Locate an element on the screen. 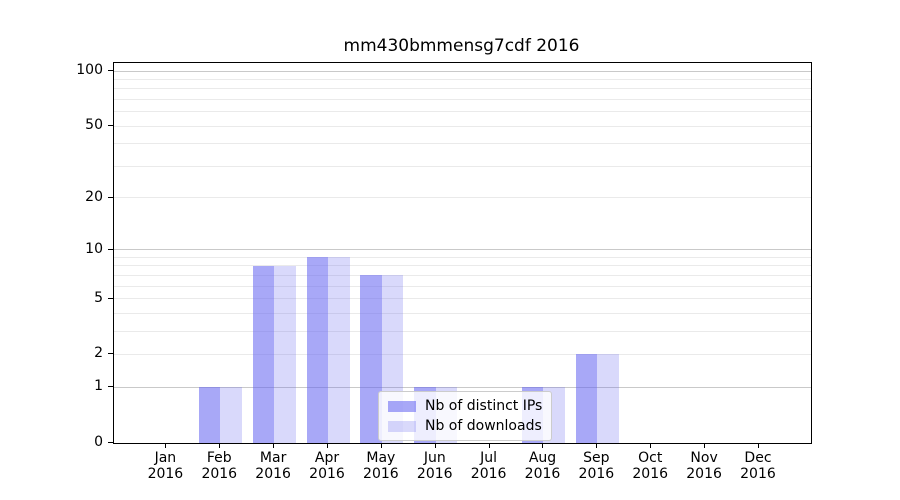 This screenshot has height=500, width=900. x-tick-nov is located at coordinates (705, 445).